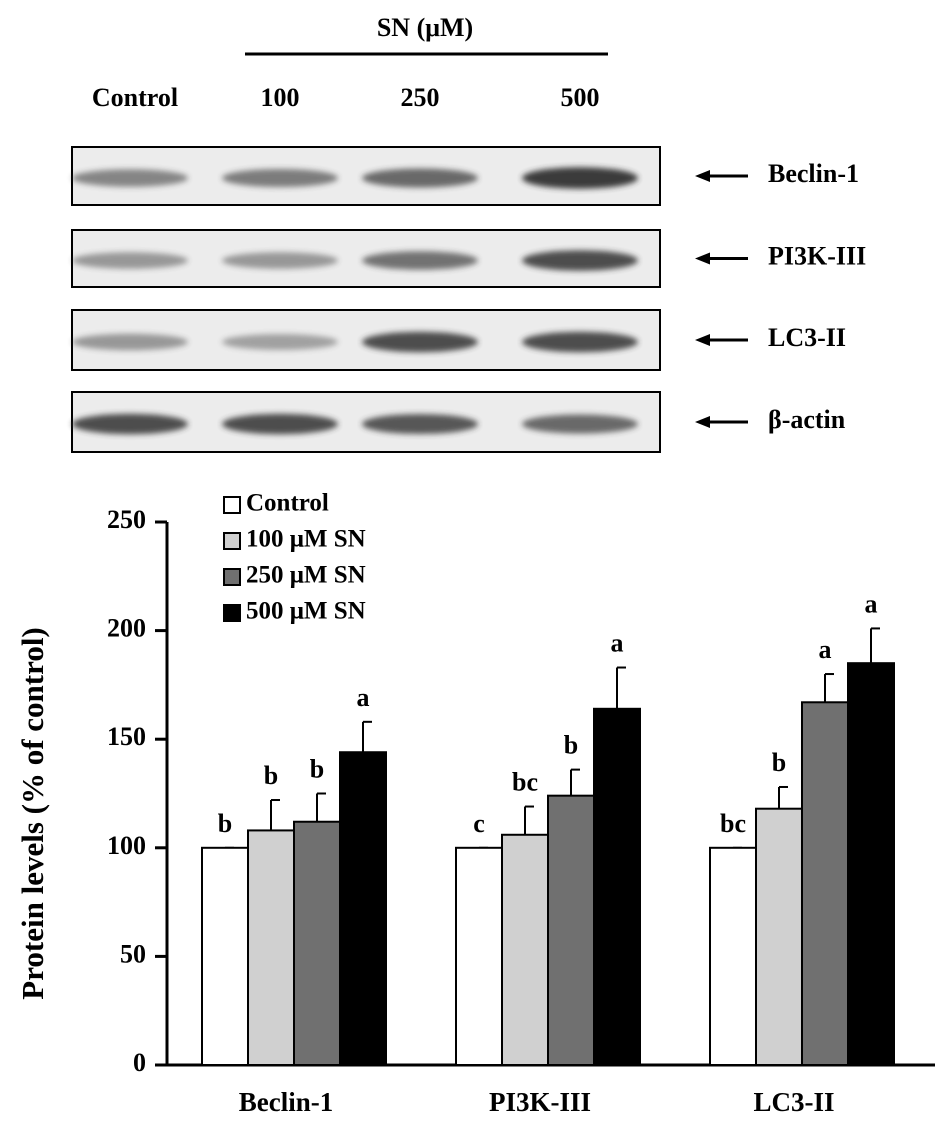 The image size is (945, 1134). Describe the element at coordinates (126, 845) in the screenshot. I see `y-tick-label: 100` at that location.